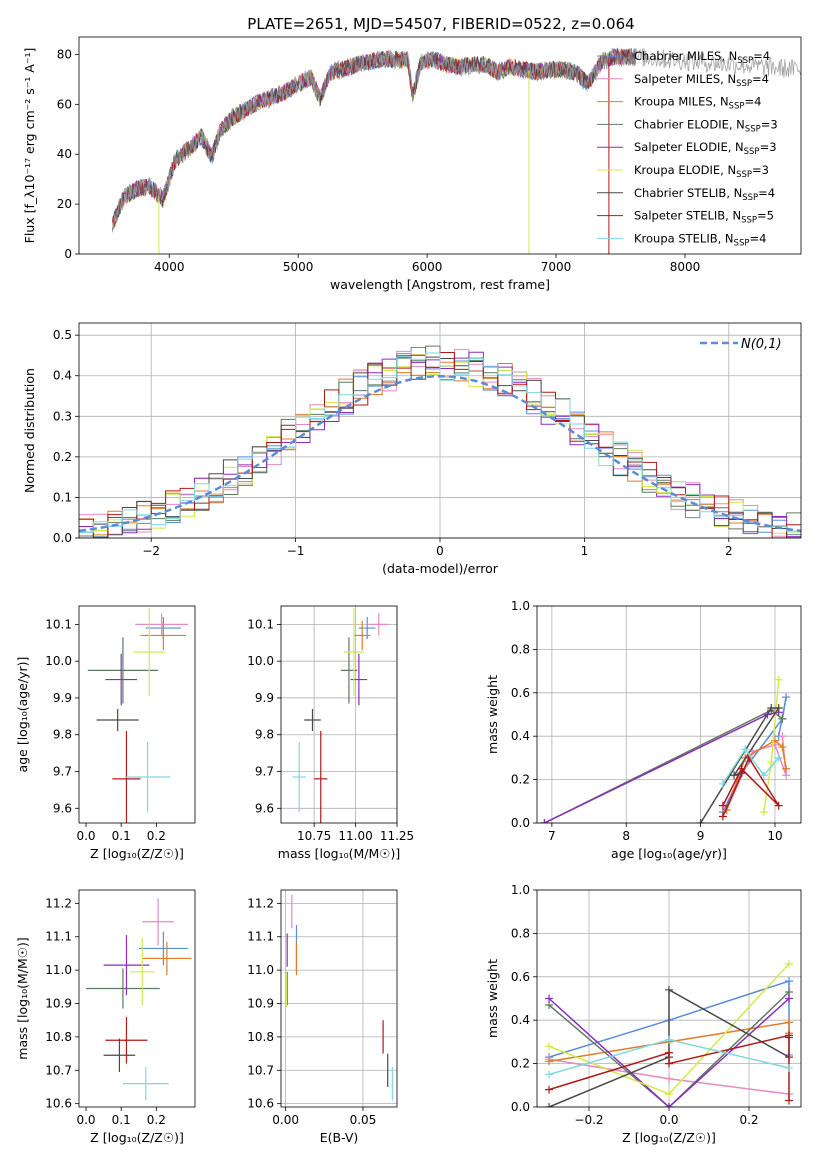 This screenshot has width=819, height=1170. What do you see at coordinates (685, 79) in the screenshot?
I see `legend-label-base: Salpeter MILES, N` at bounding box center [685, 79].